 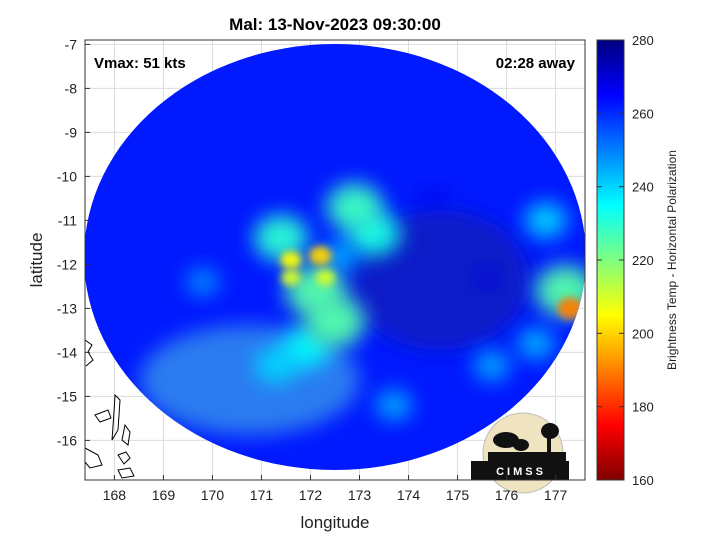 What do you see at coordinates (67, 308) in the screenshot?
I see `y-tick-label: -13` at bounding box center [67, 308].